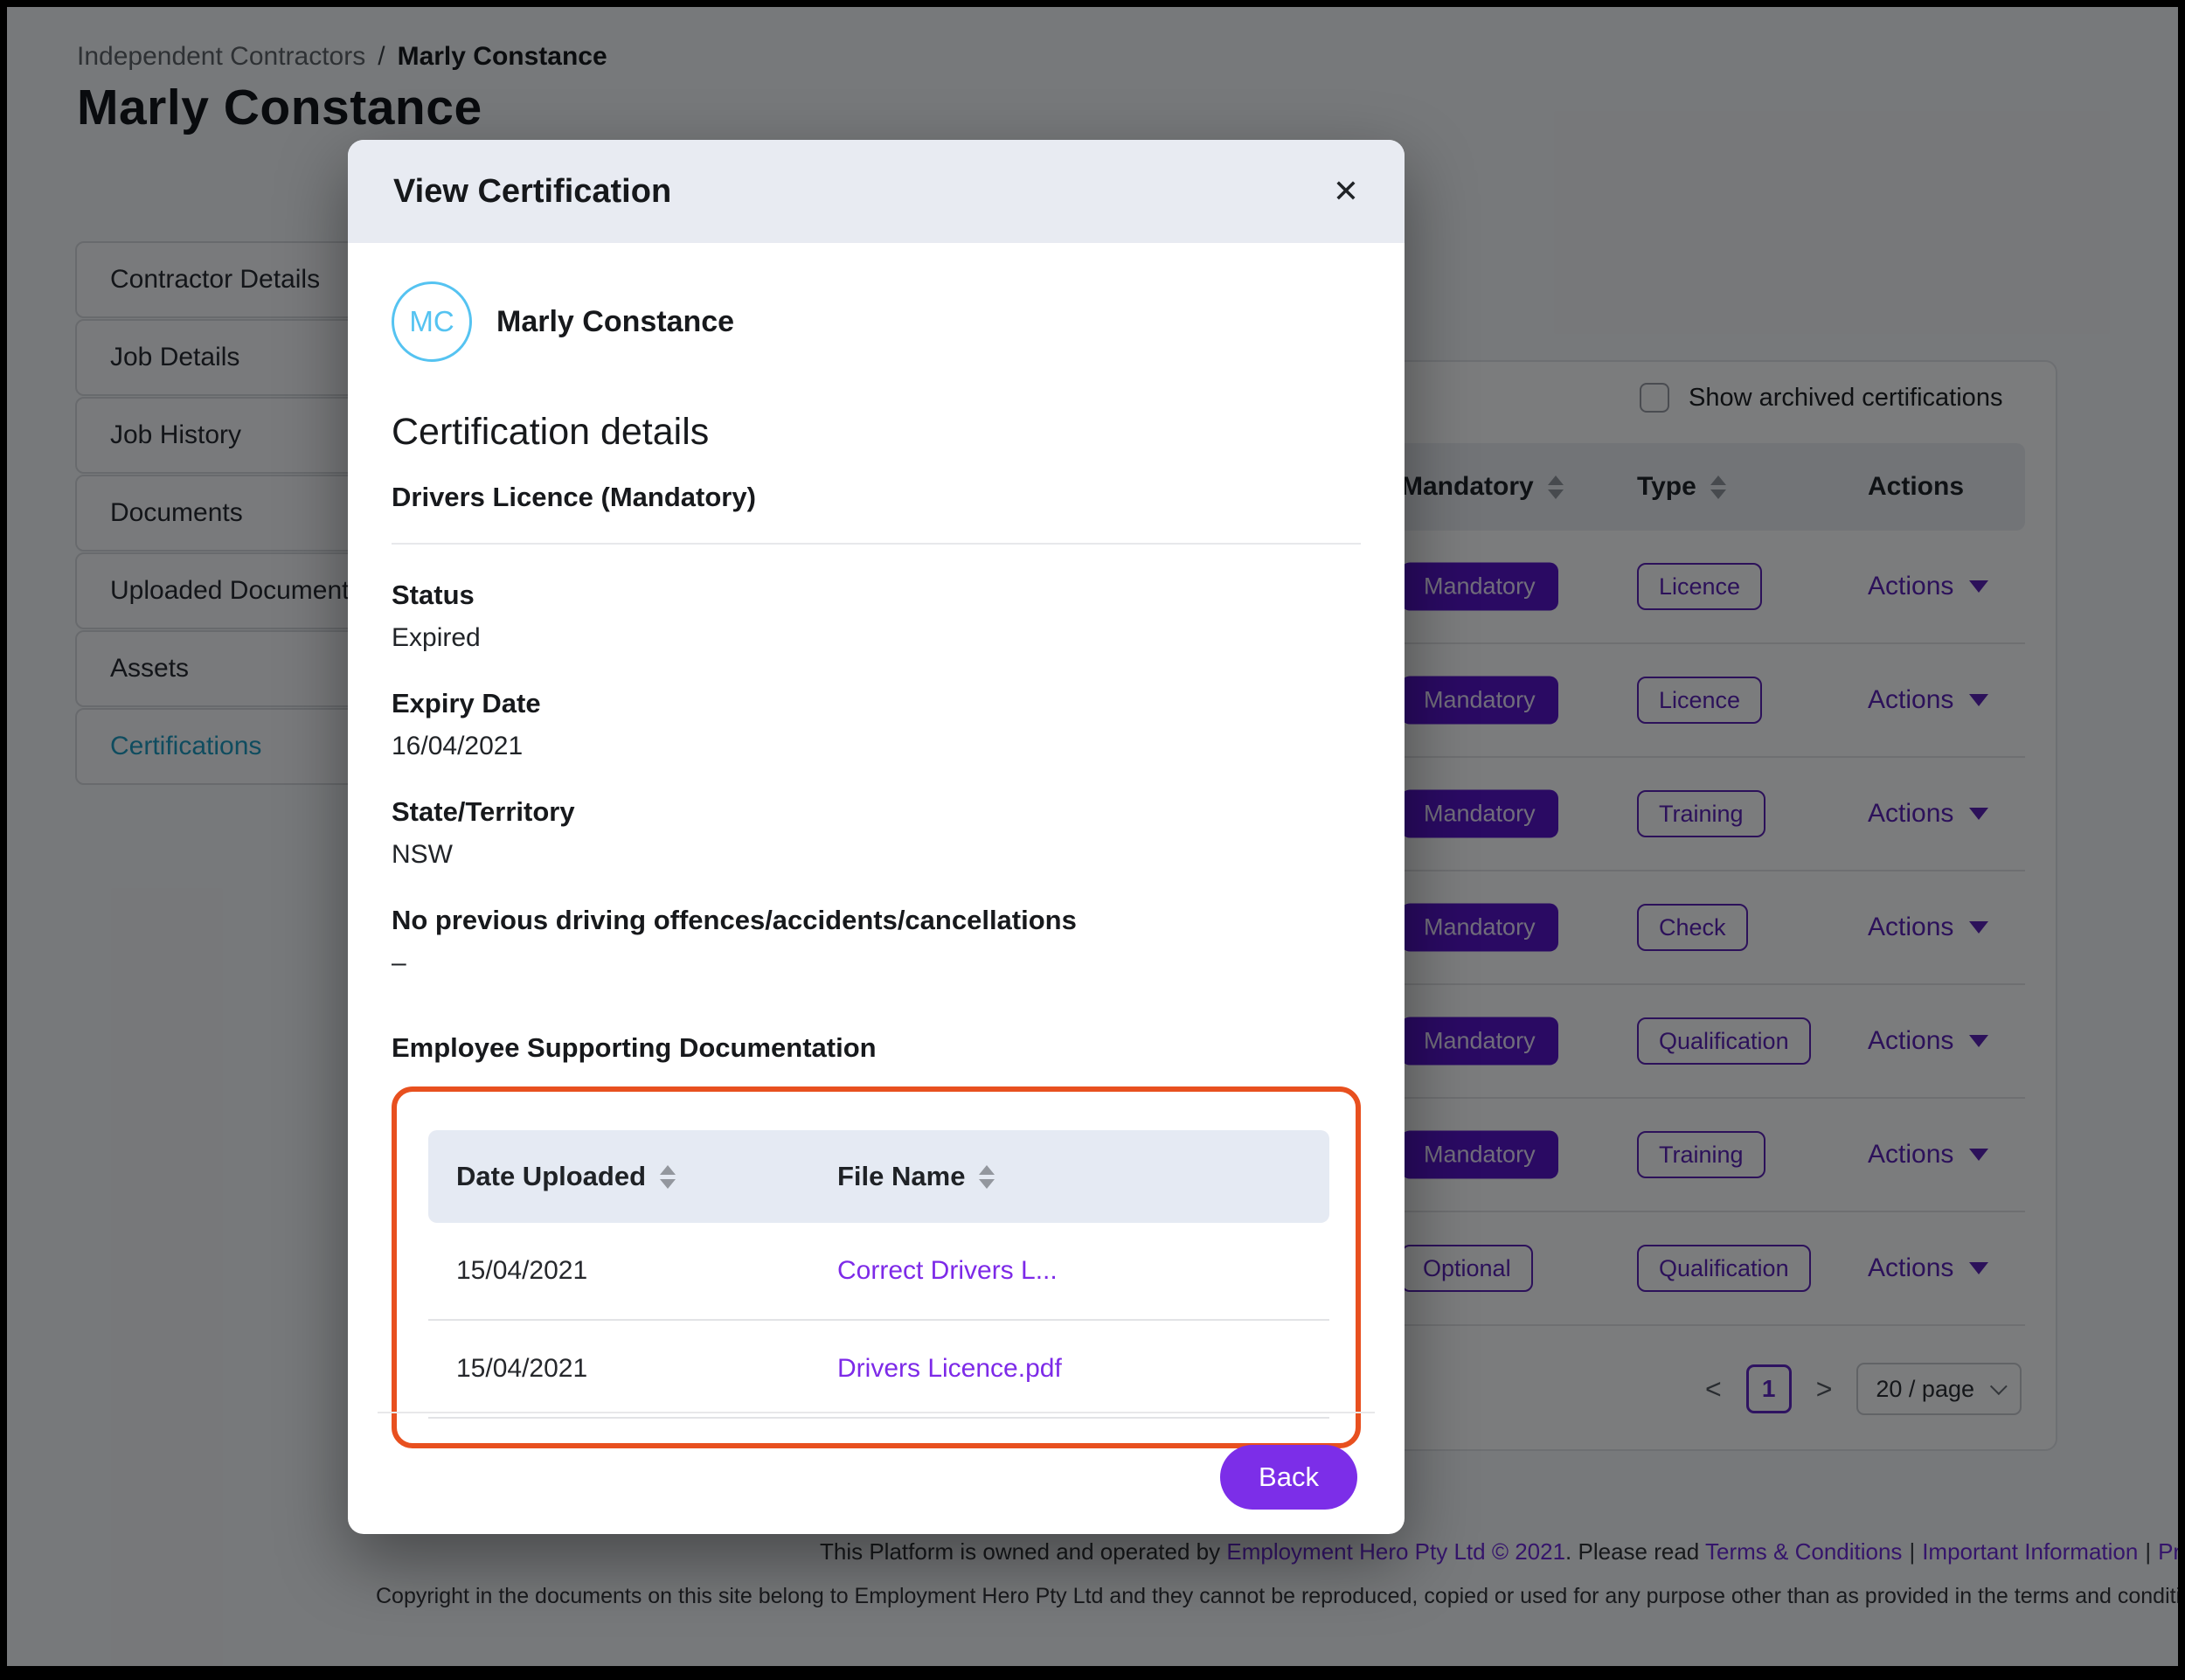 The width and height of the screenshot is (2185, 1680). What do you see at coordinates (635, 1047) in the screenshot?
I see `docs-heading: Employee Supporting Documentation` at bounding box center [635, 1047].